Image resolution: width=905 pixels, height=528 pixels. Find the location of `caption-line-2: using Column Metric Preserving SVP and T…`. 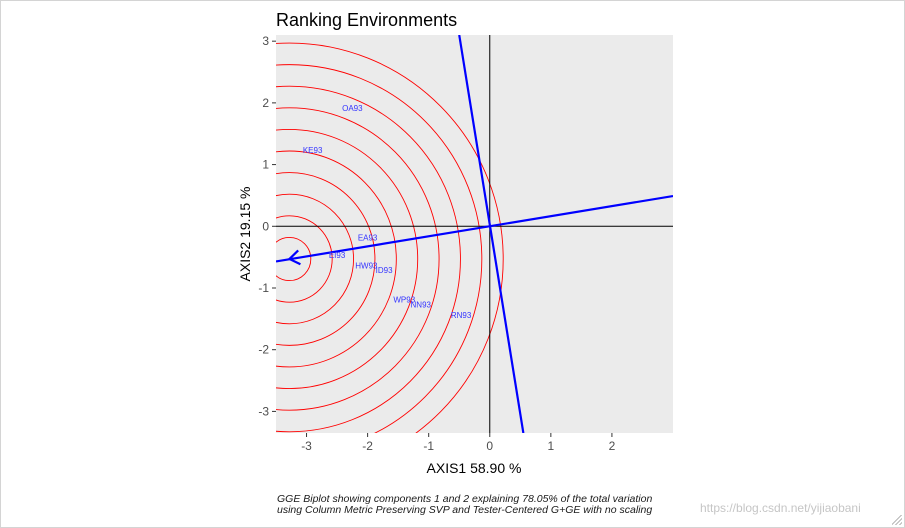

caption-line-2: using Column Metric Preserving SVP and T… is located at coordinates (465, 510).